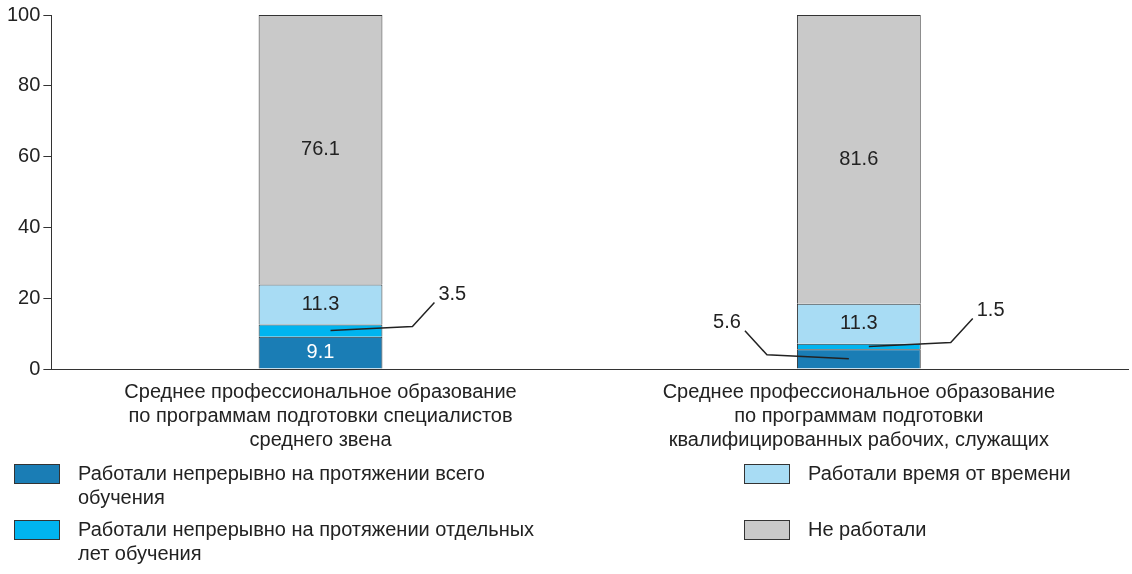  Describe the element at coordinates (282, 485) in the screenshot. I see `legend-label: Работали непрерывно на протяжении всего обучения` at that location.